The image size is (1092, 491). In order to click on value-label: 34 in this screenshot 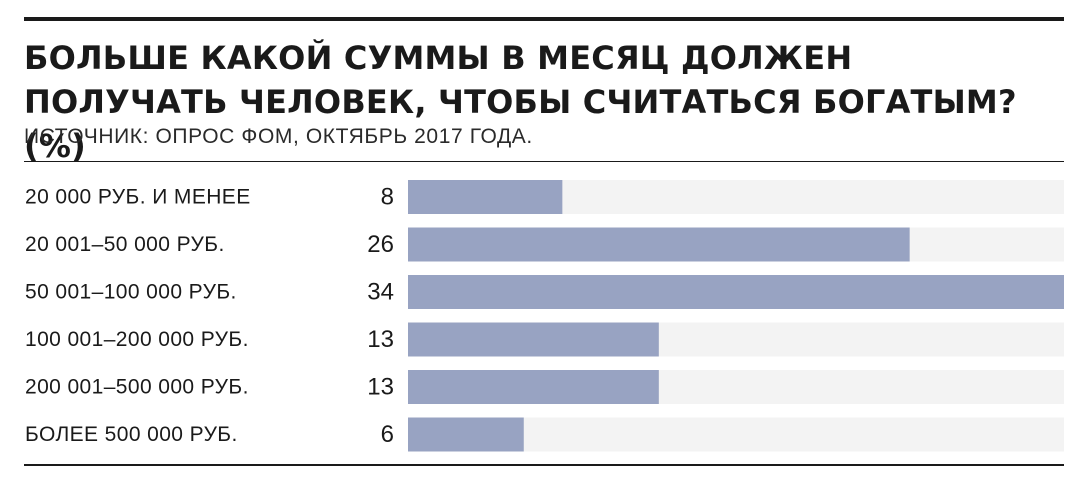, I will do `click(380, 292)`.